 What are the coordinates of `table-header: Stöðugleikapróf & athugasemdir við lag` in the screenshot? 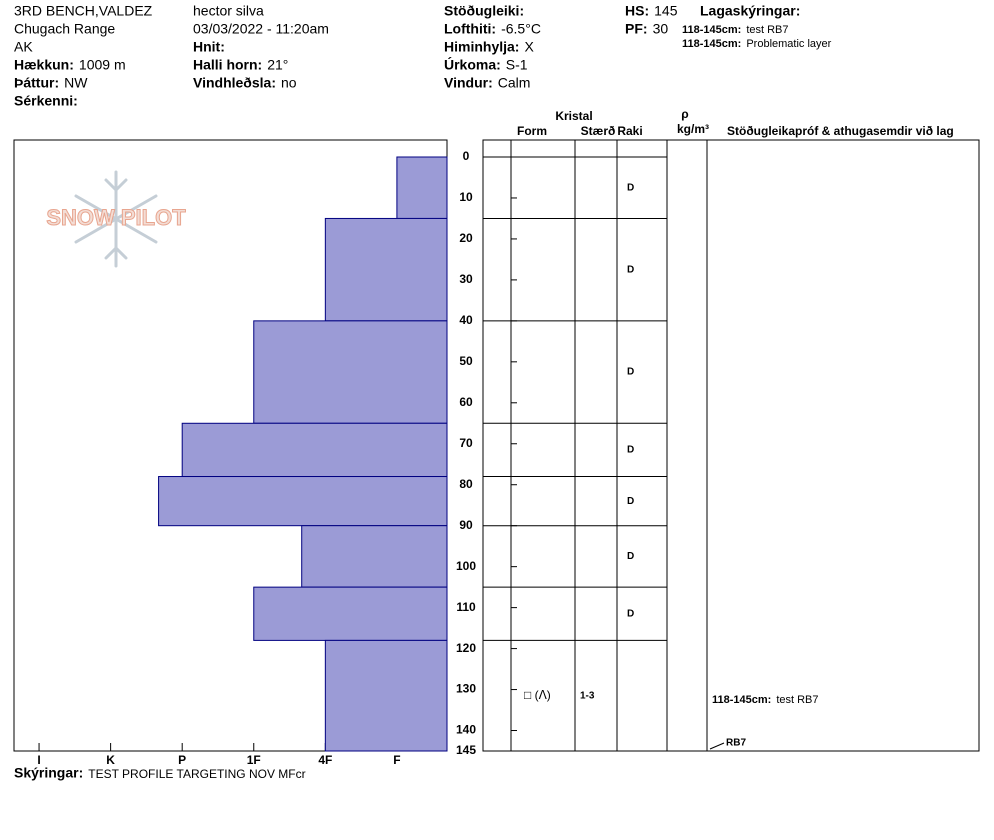 It's located at (840, 131).